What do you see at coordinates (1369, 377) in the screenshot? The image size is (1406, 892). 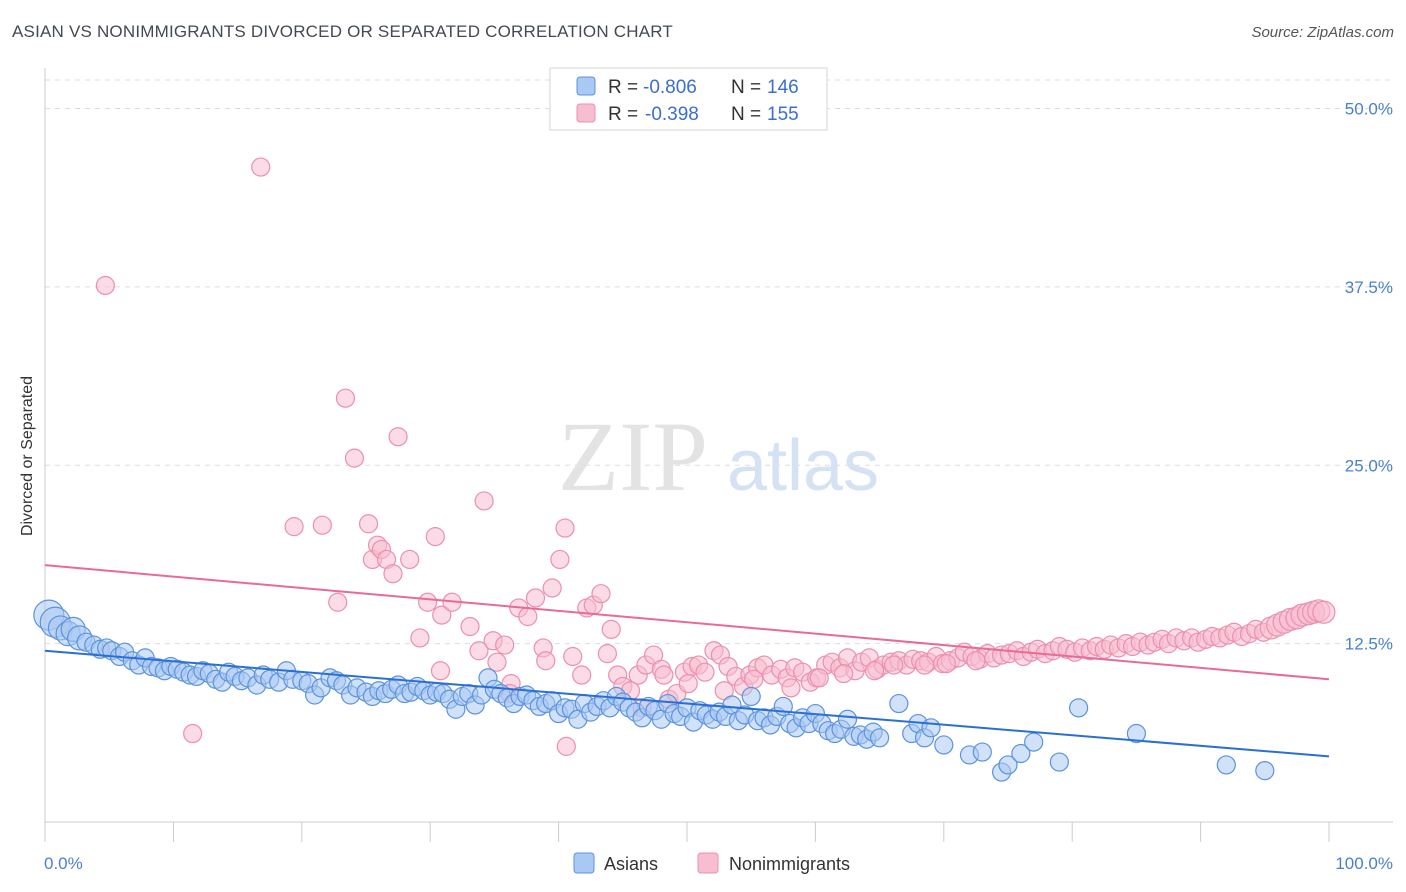 I see `y-tick-labels: 12.5% 25.0% 37.5% 50.0%` at bounding box center [1369, 377].